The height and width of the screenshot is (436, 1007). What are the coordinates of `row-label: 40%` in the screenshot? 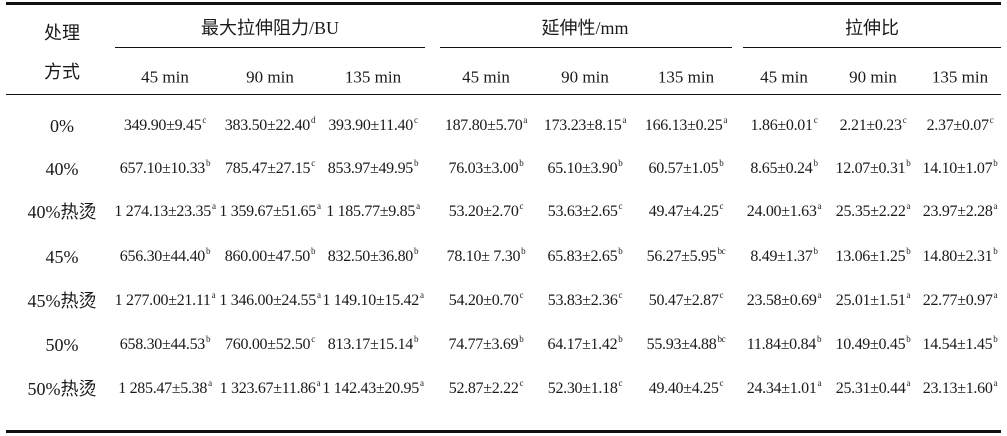 It's located at (62, 169).